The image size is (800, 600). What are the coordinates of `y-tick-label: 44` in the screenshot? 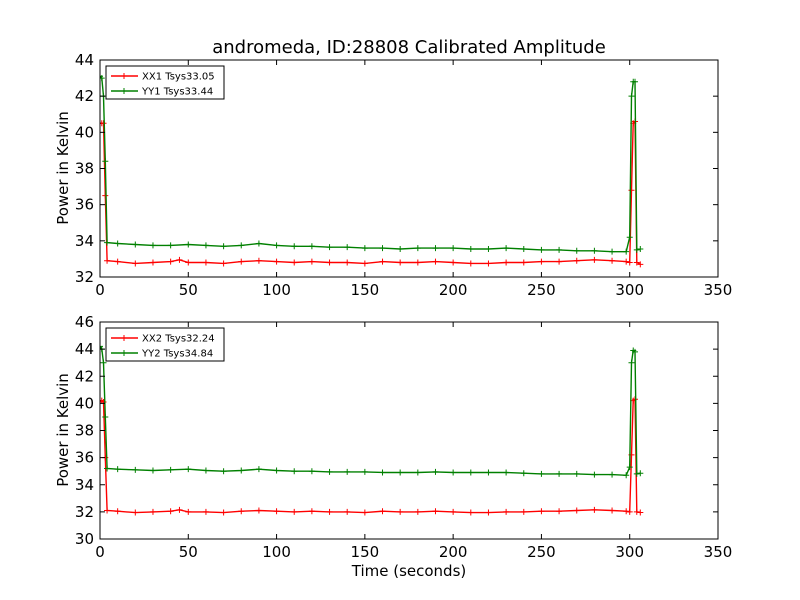 It's located at (84, 60).